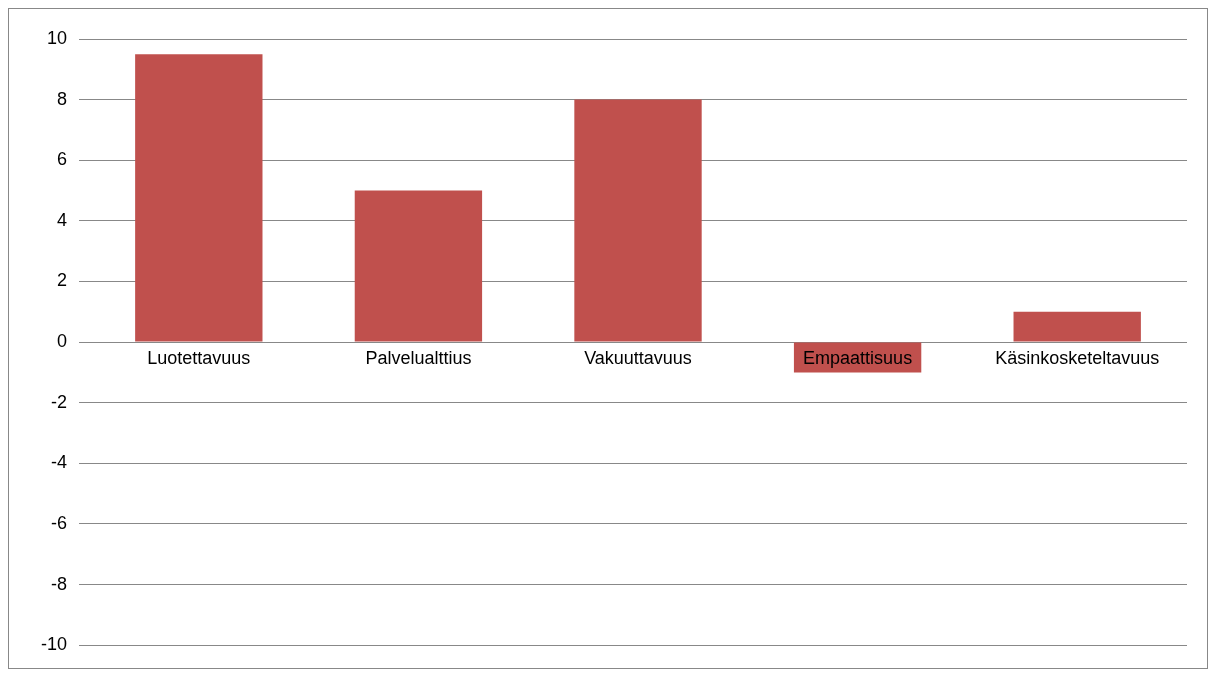  I want to click on x-tick-label: Palvelualttius, so click(418, 358).